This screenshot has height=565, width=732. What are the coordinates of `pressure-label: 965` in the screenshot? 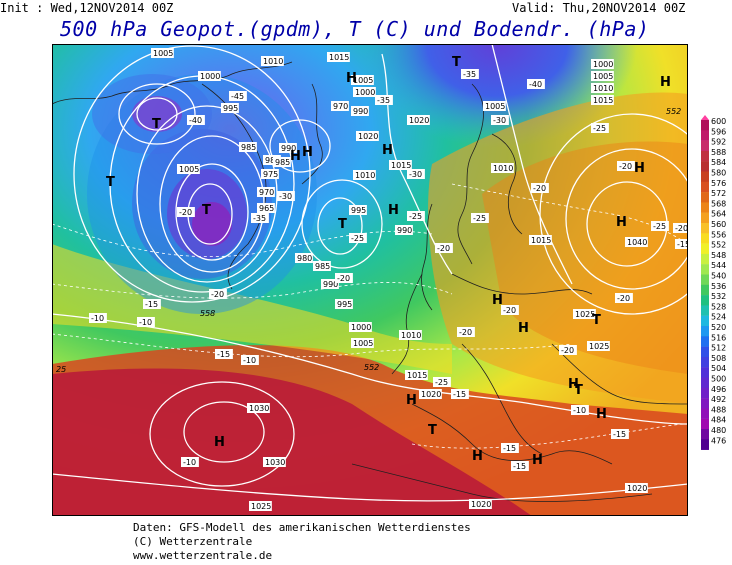 It's located at (266, 208).